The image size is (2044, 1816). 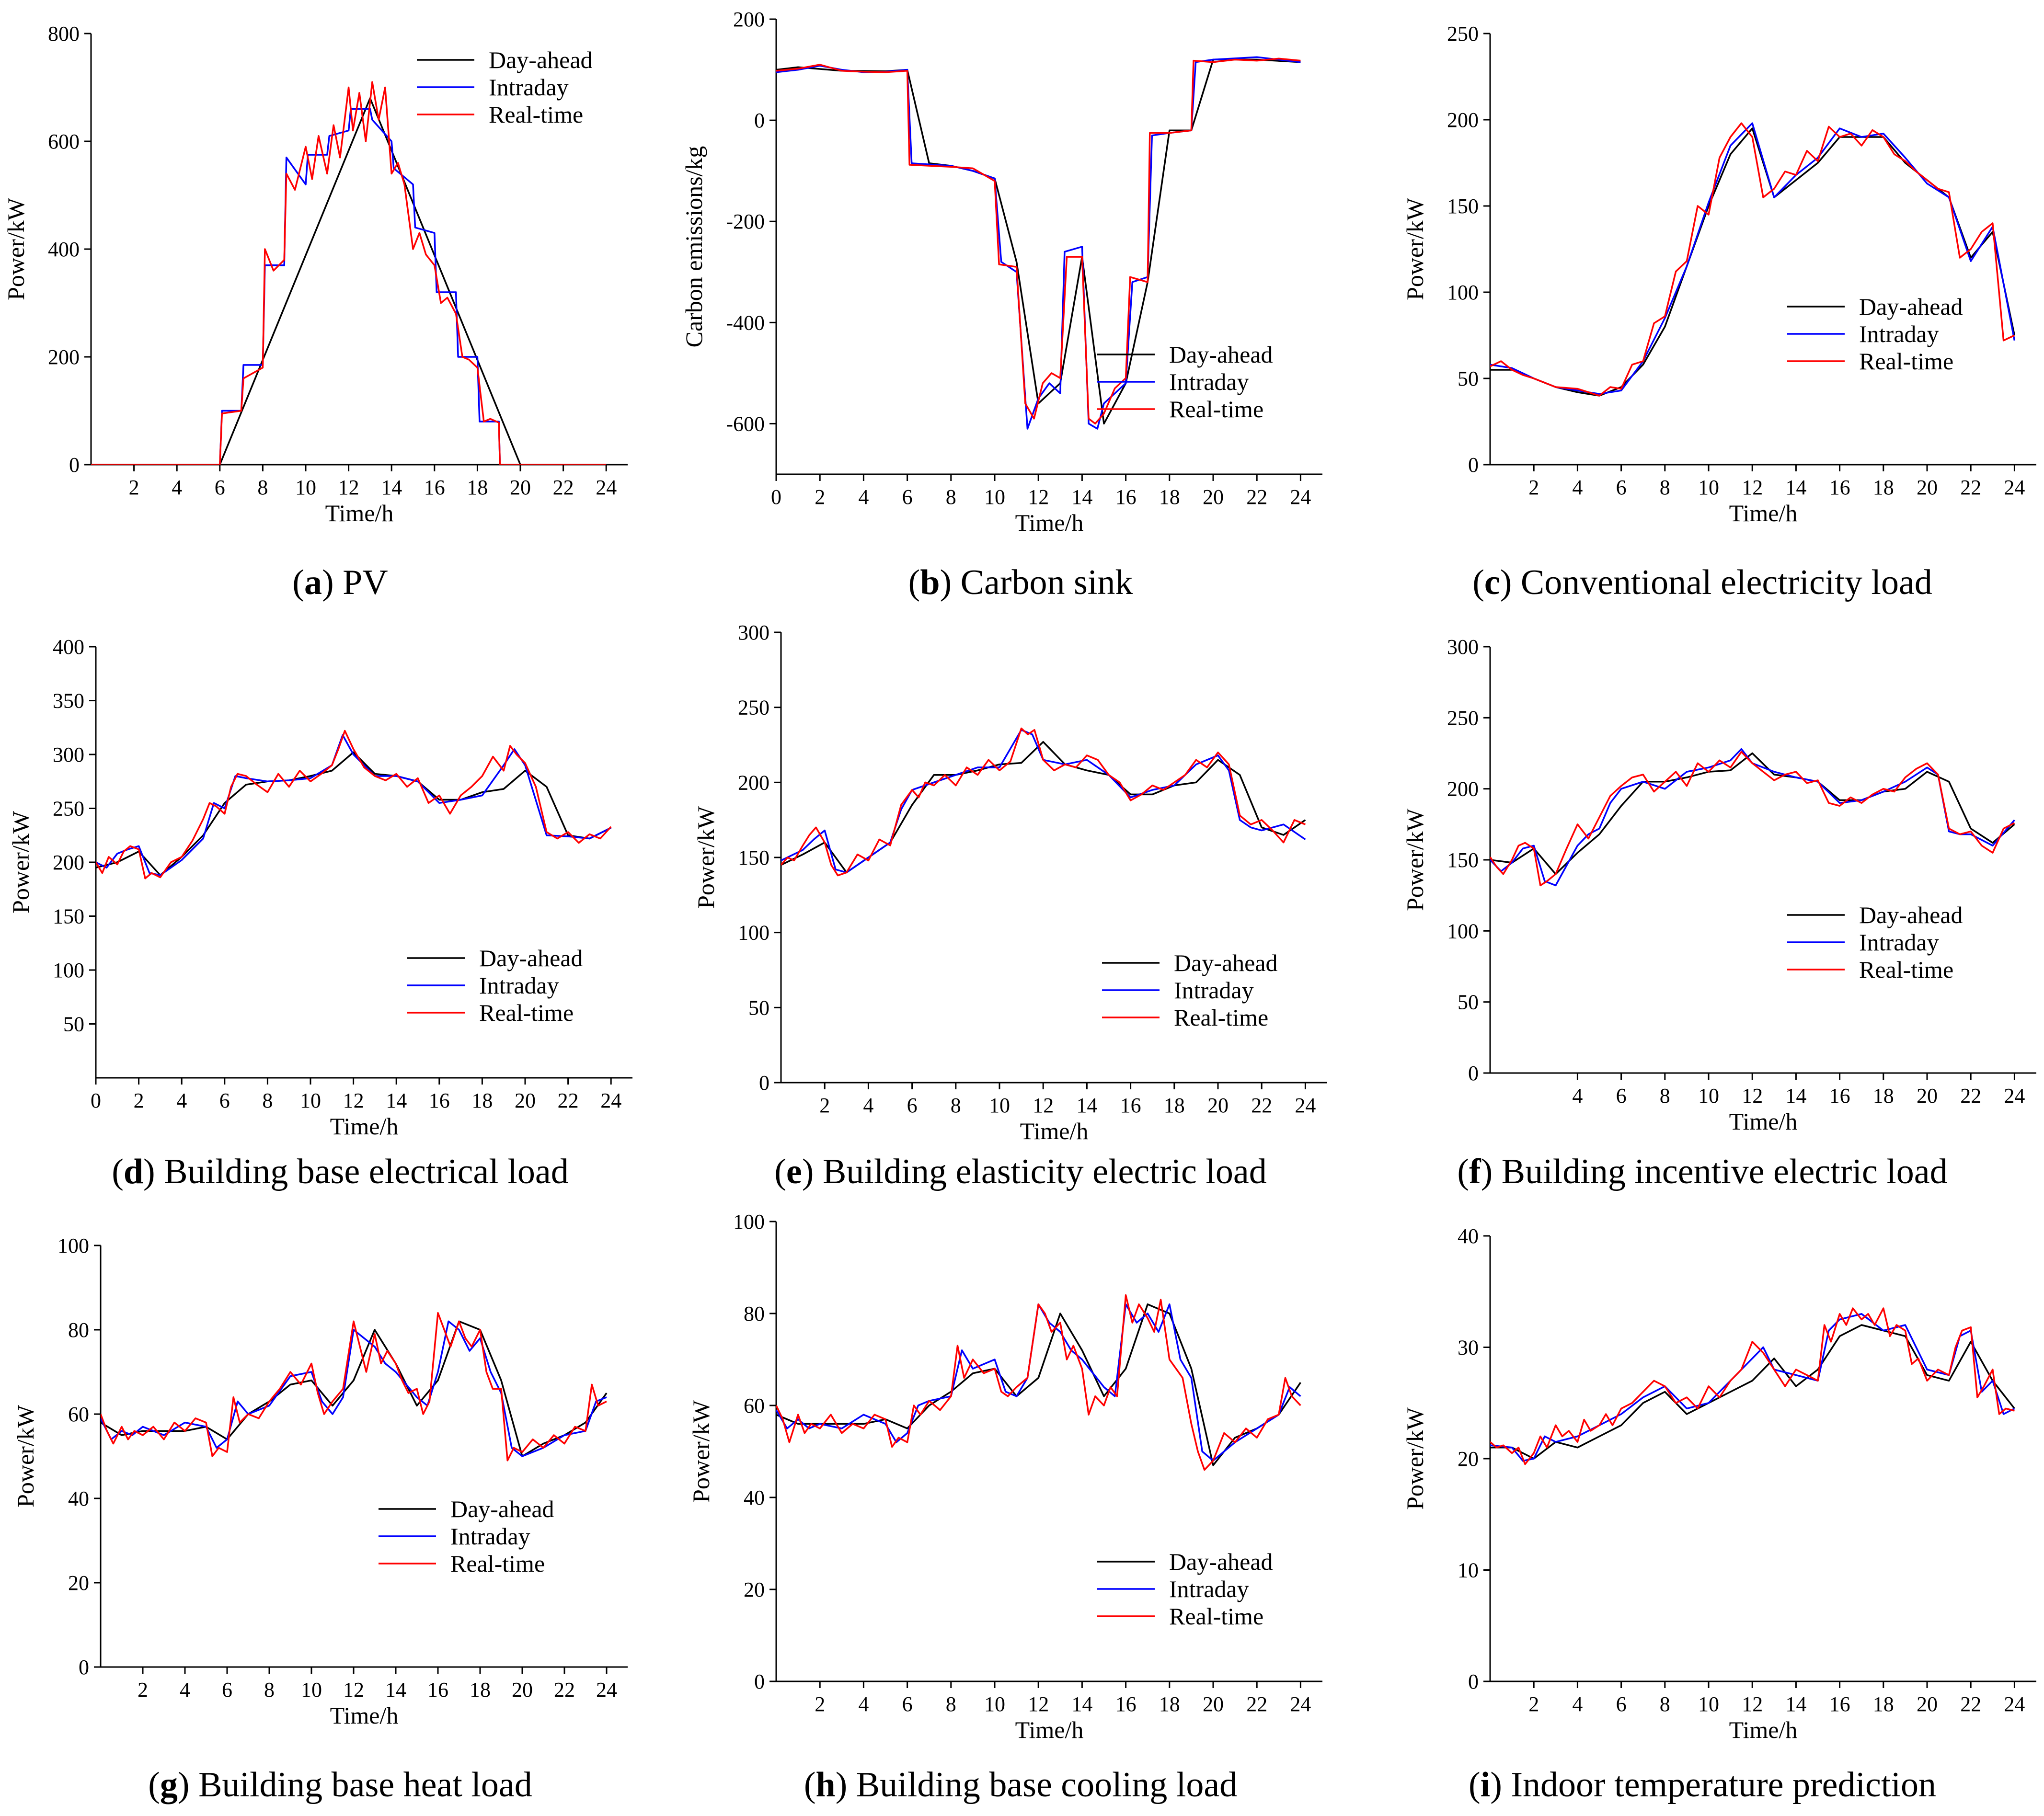 What do you see at coordinates (825, 1785) in the screenshot?
I see `caption-letter: h` at bounding box center [825, 1785].